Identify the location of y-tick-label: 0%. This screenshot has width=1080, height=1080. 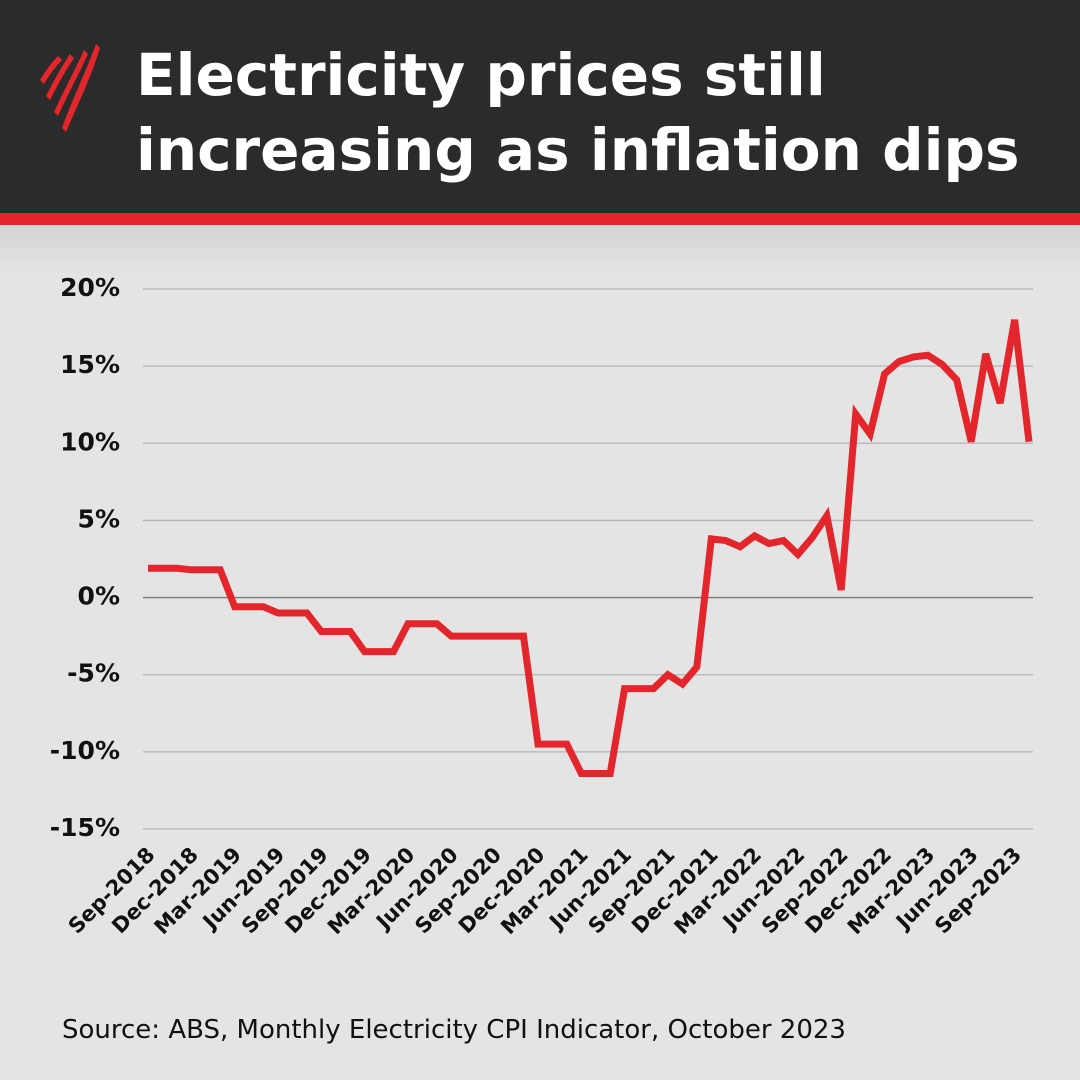
(99, 596).